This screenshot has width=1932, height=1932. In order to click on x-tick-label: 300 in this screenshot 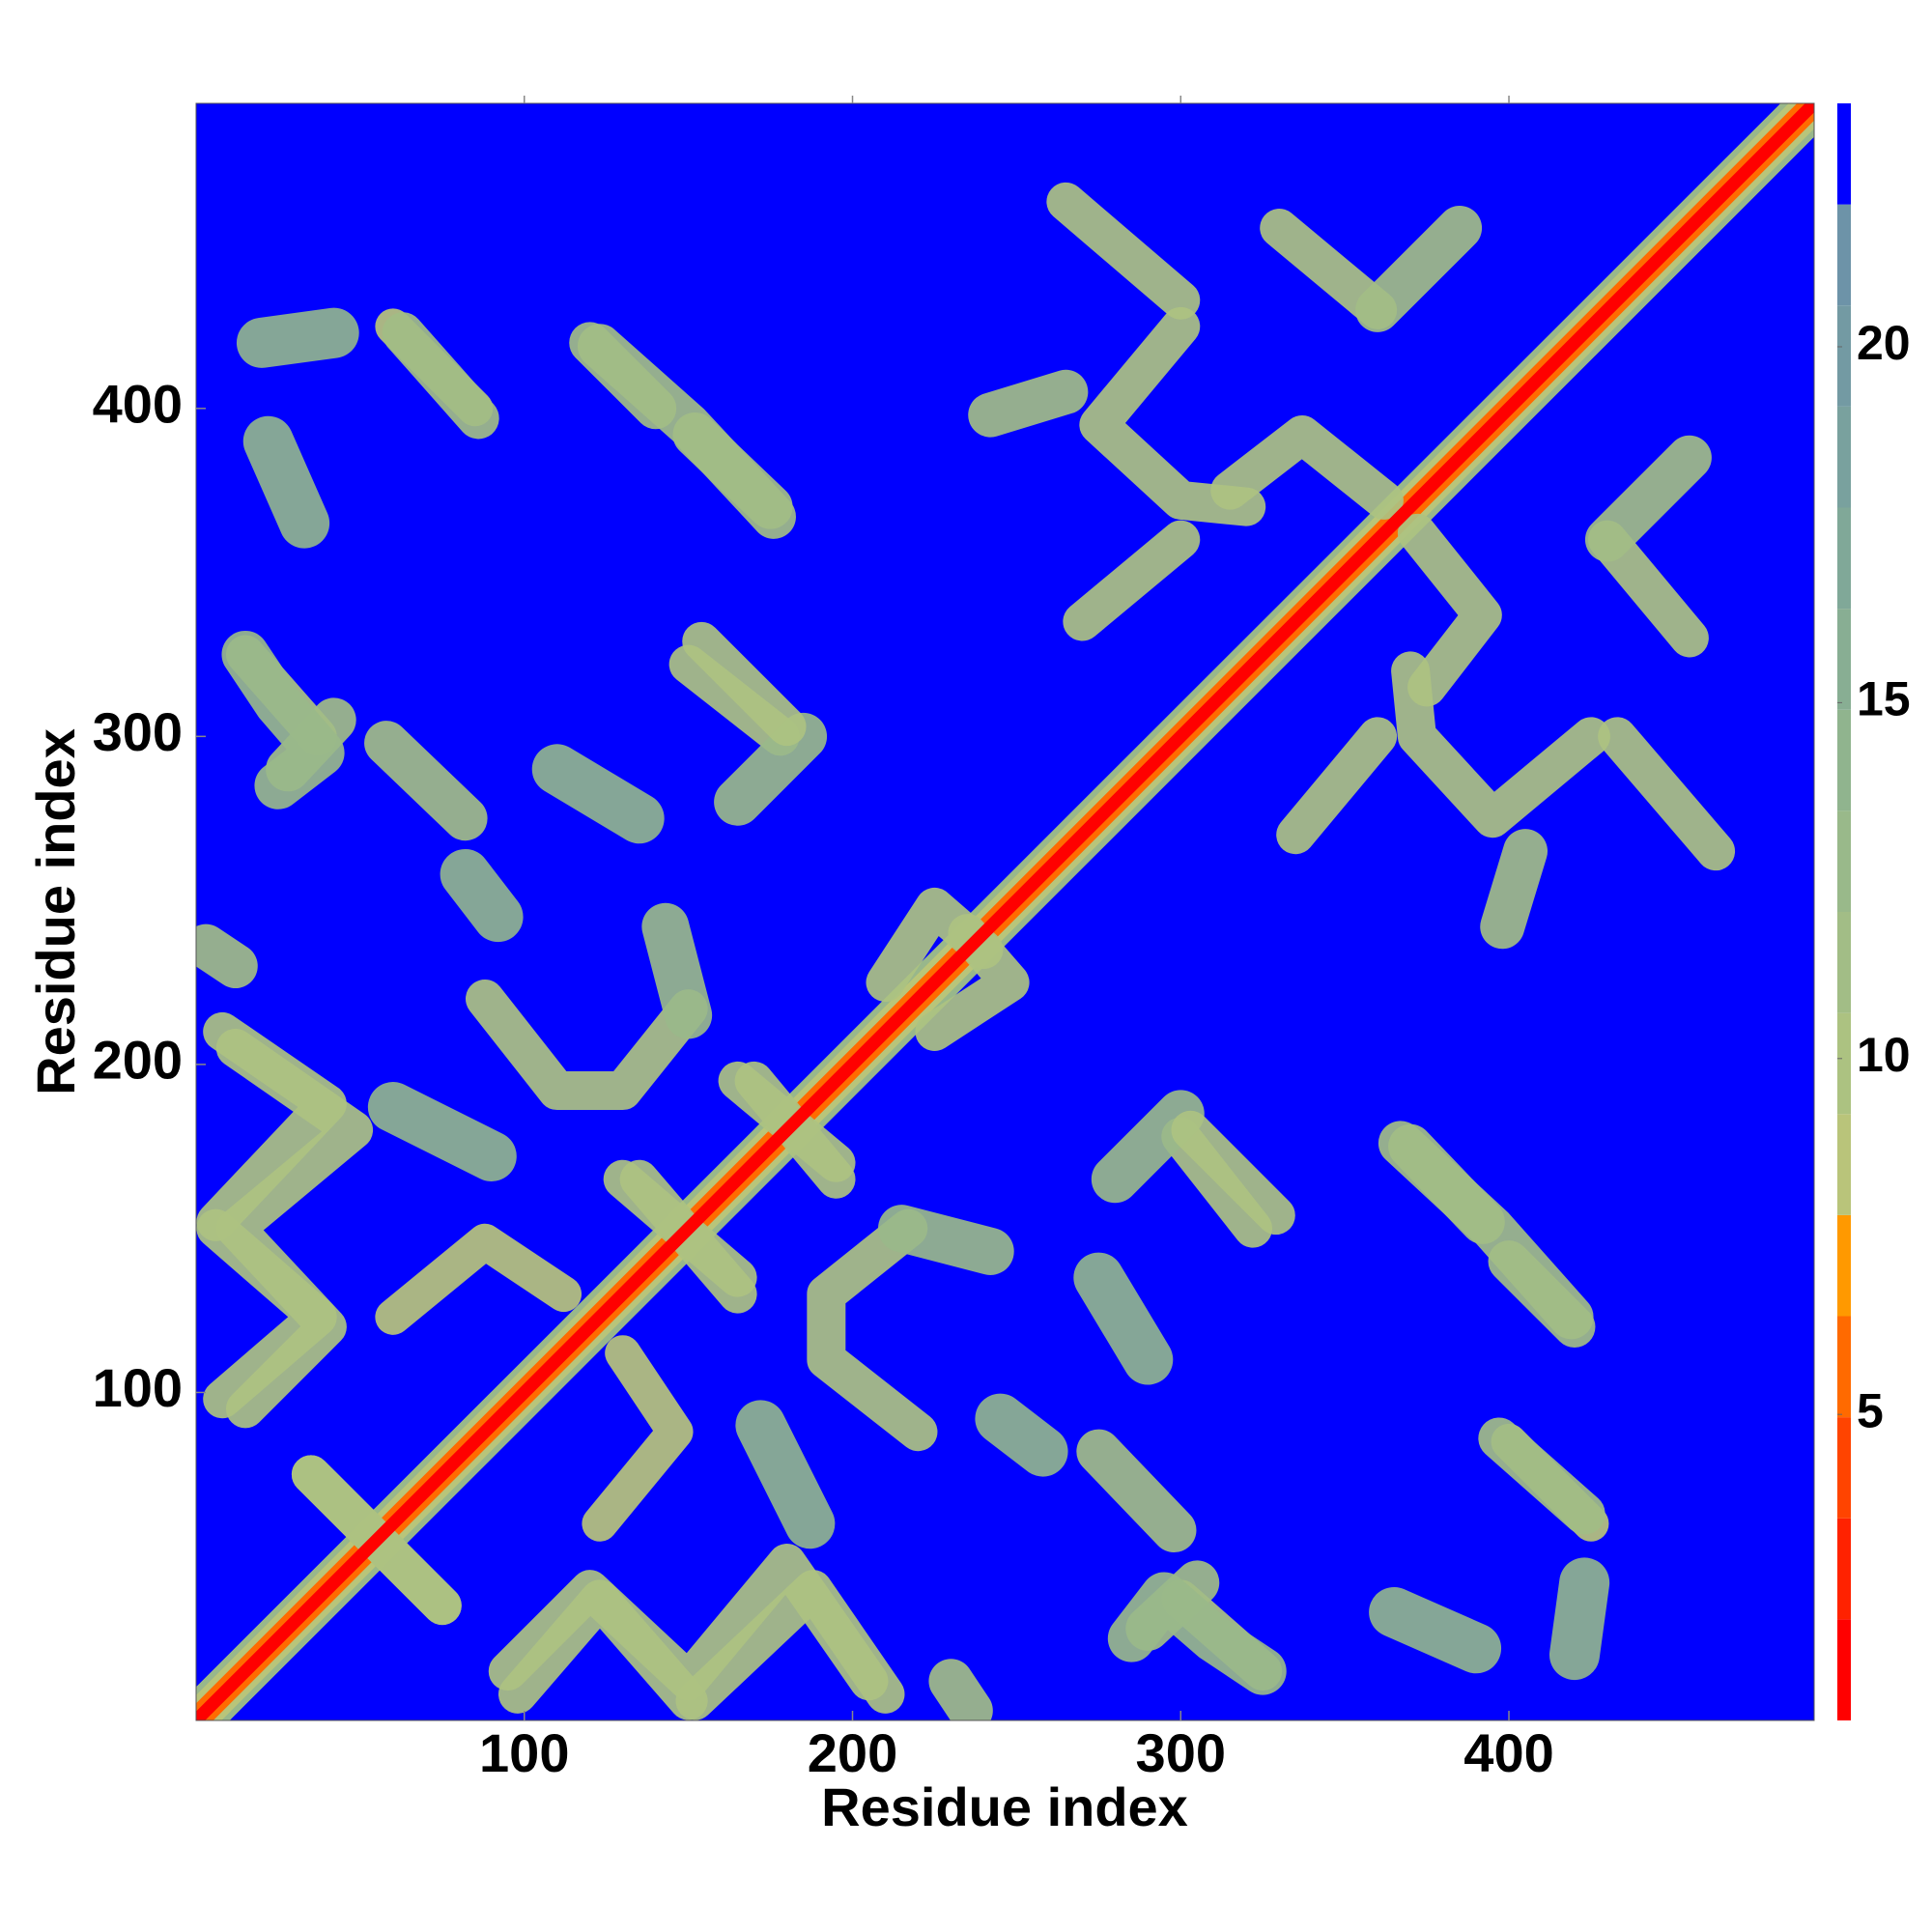, I will do `click(1181, 1752)`.